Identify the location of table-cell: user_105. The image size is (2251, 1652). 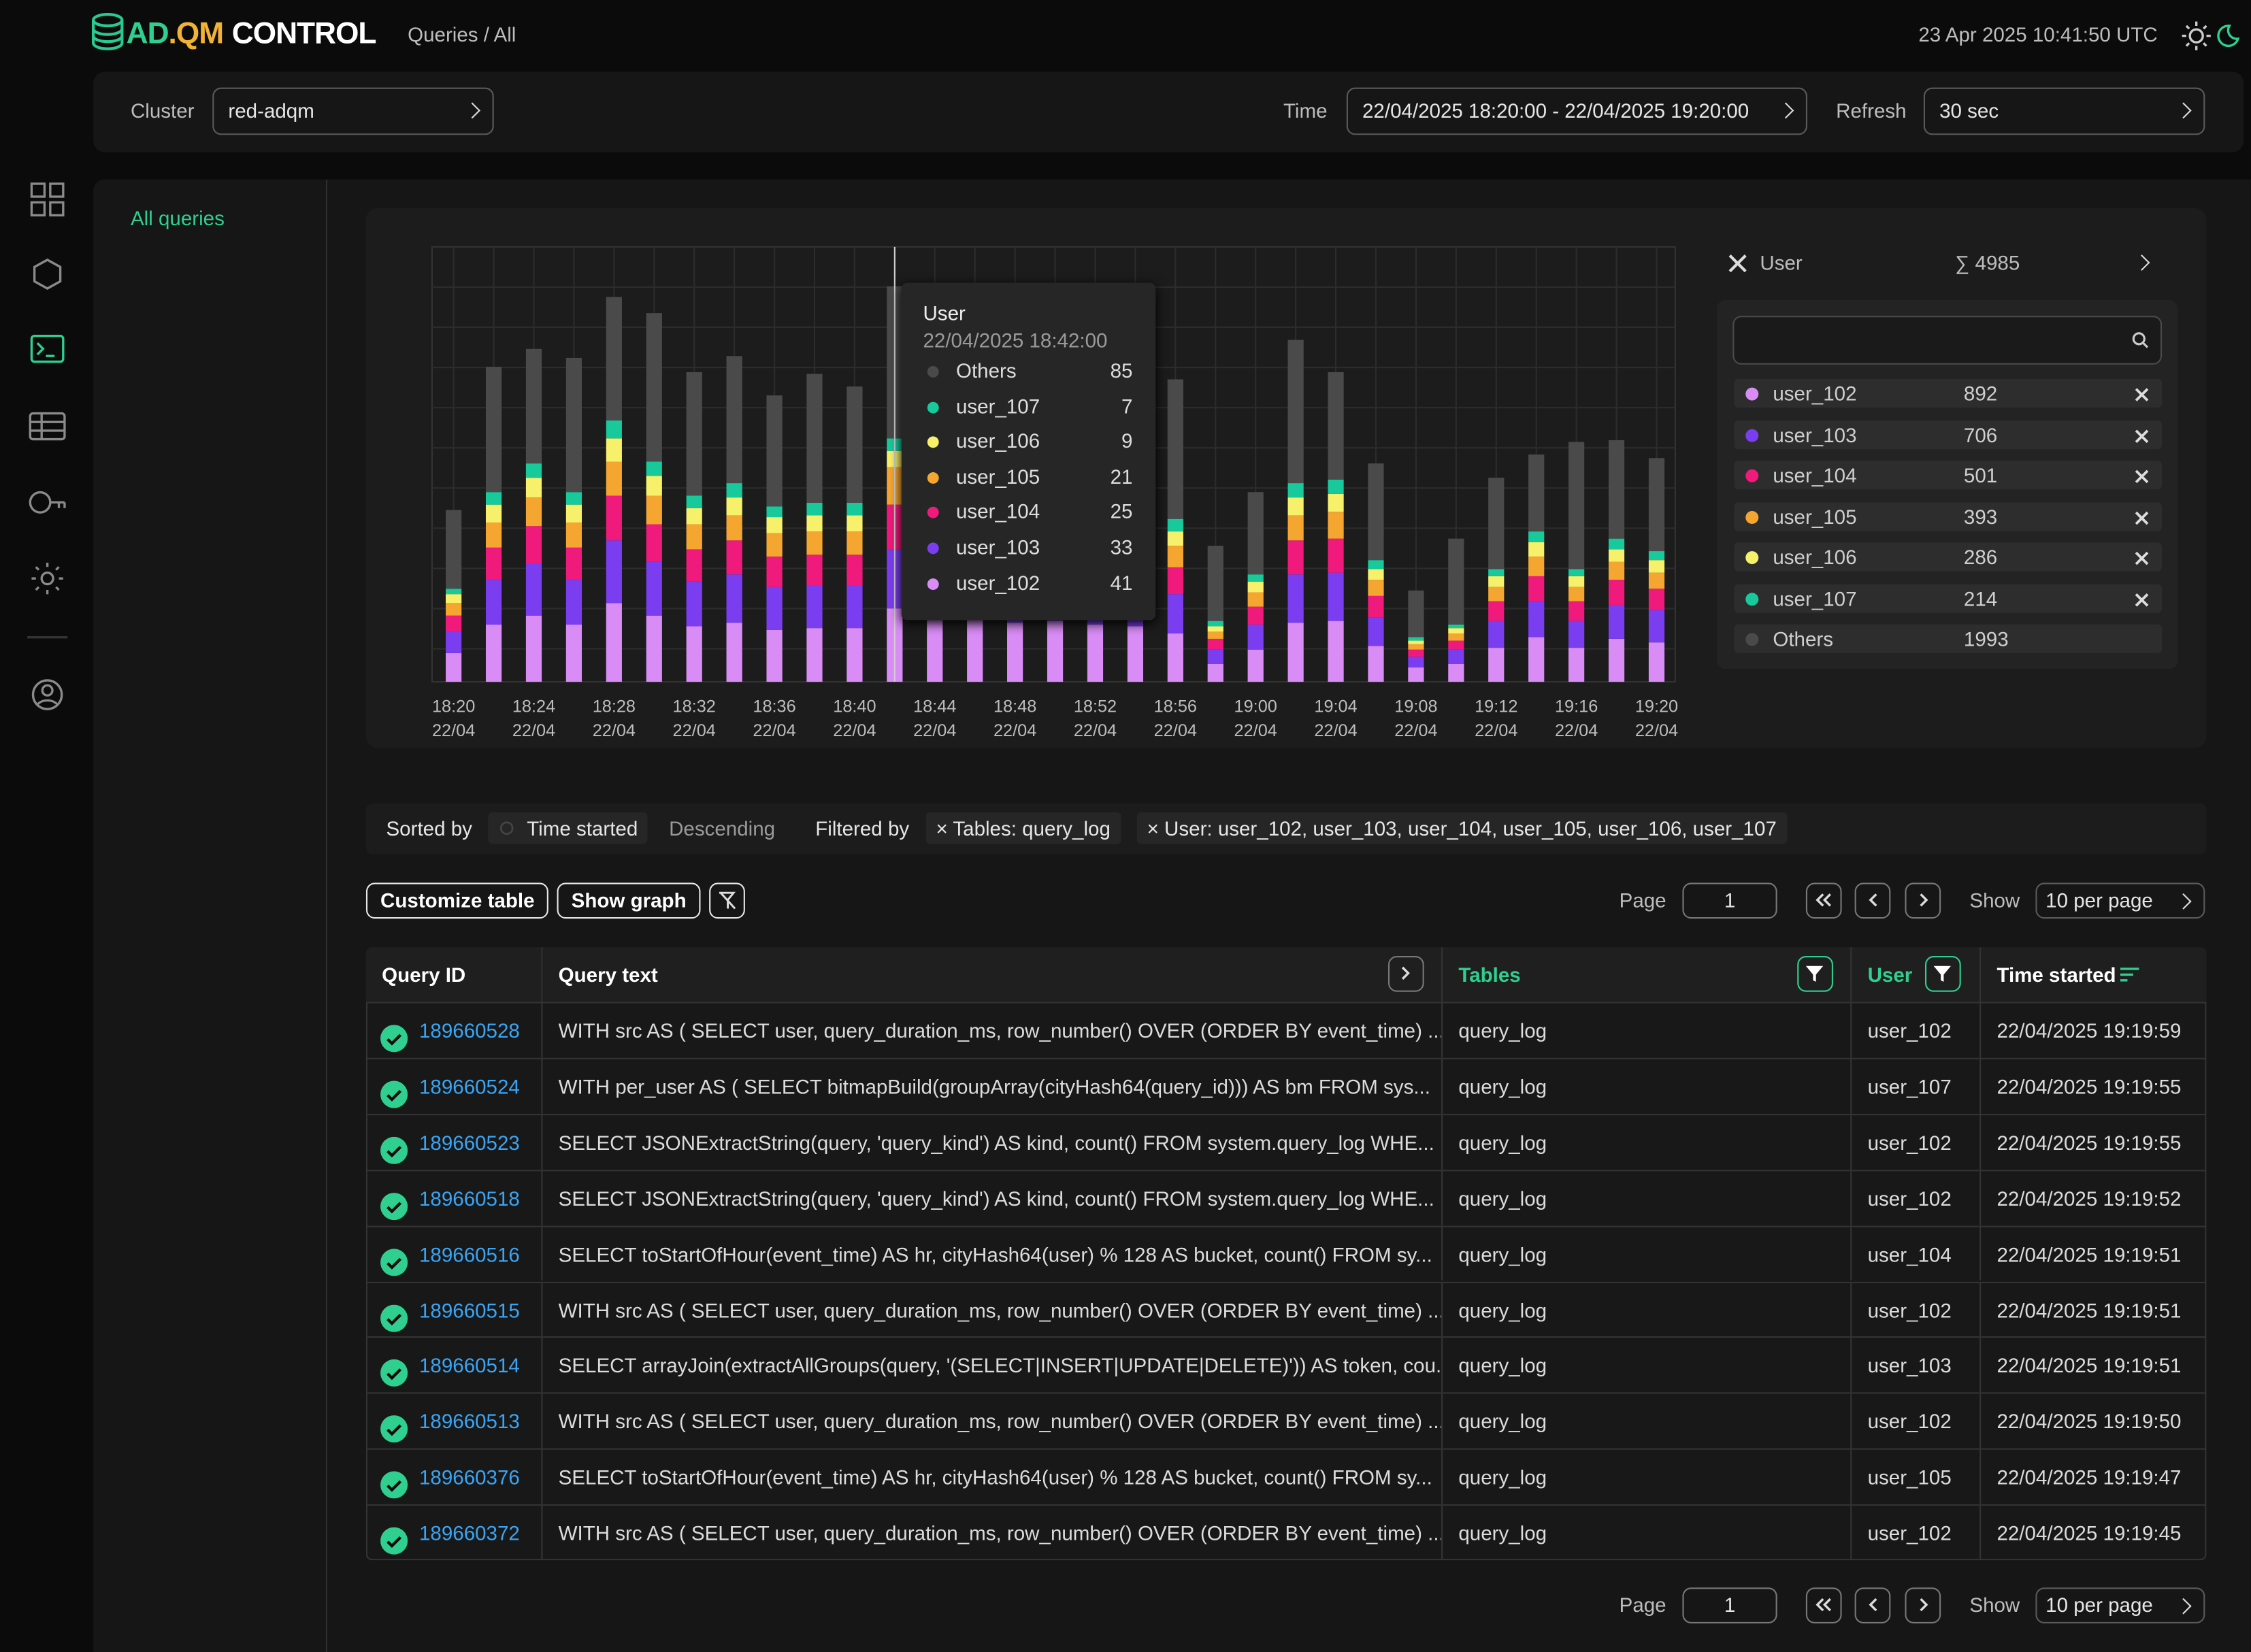
(1916, 1477).